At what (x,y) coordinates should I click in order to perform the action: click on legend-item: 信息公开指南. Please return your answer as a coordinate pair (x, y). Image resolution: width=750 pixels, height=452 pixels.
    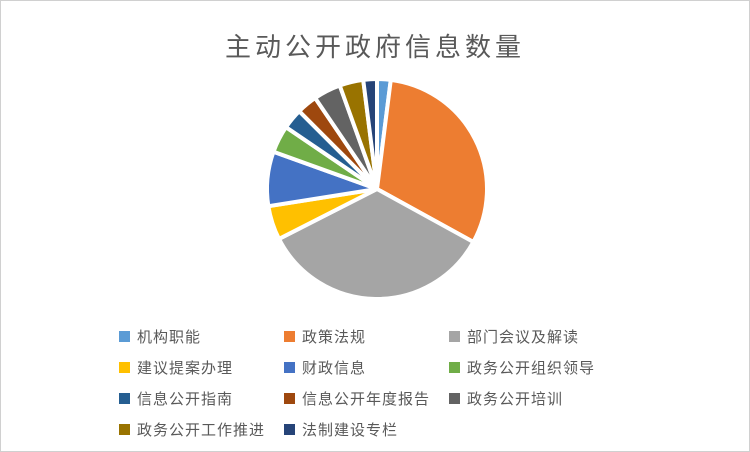
    Looking at the image, I should click on (201, 398).